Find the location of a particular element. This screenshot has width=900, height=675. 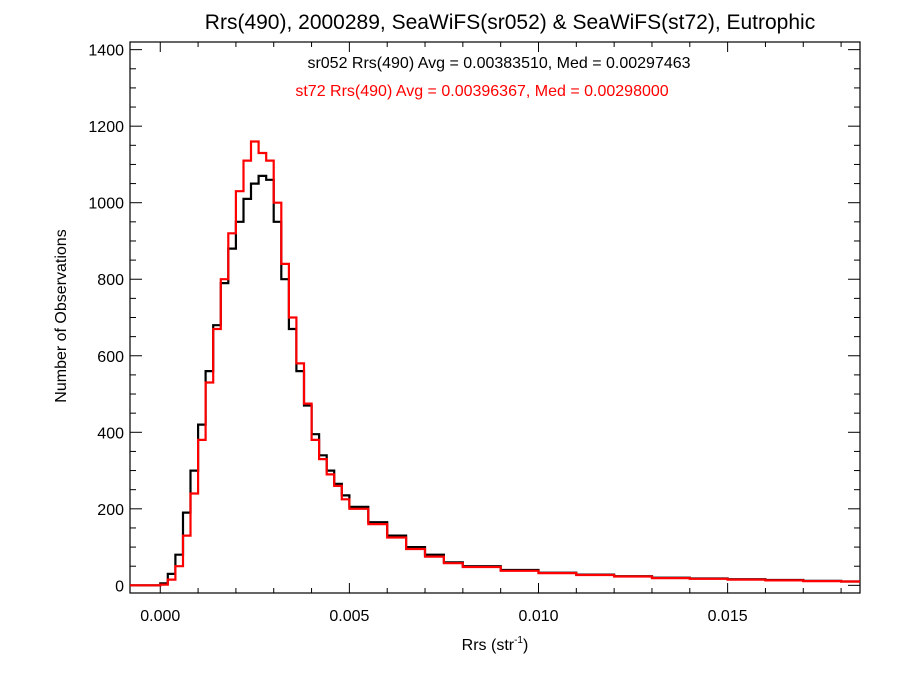

y-axis-label: Number of Observations is located at coordinates (61, 315).